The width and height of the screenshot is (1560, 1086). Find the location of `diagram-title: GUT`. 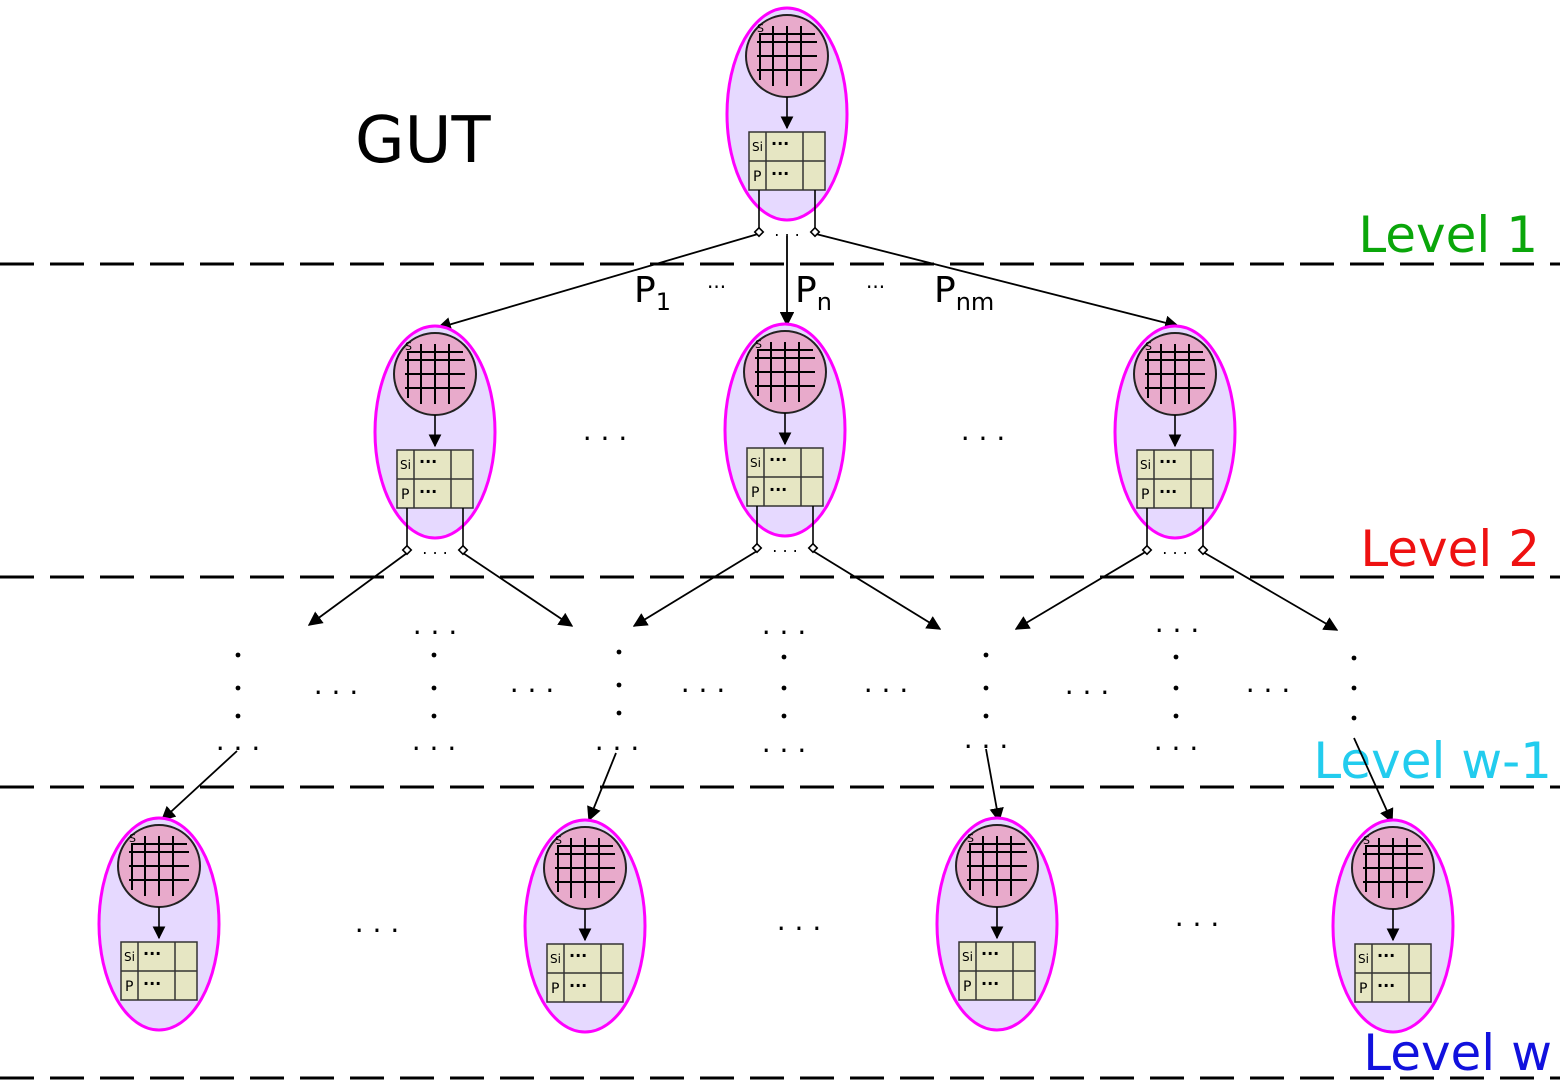

diagram-title: GUT is located at coordinates (423, 141).